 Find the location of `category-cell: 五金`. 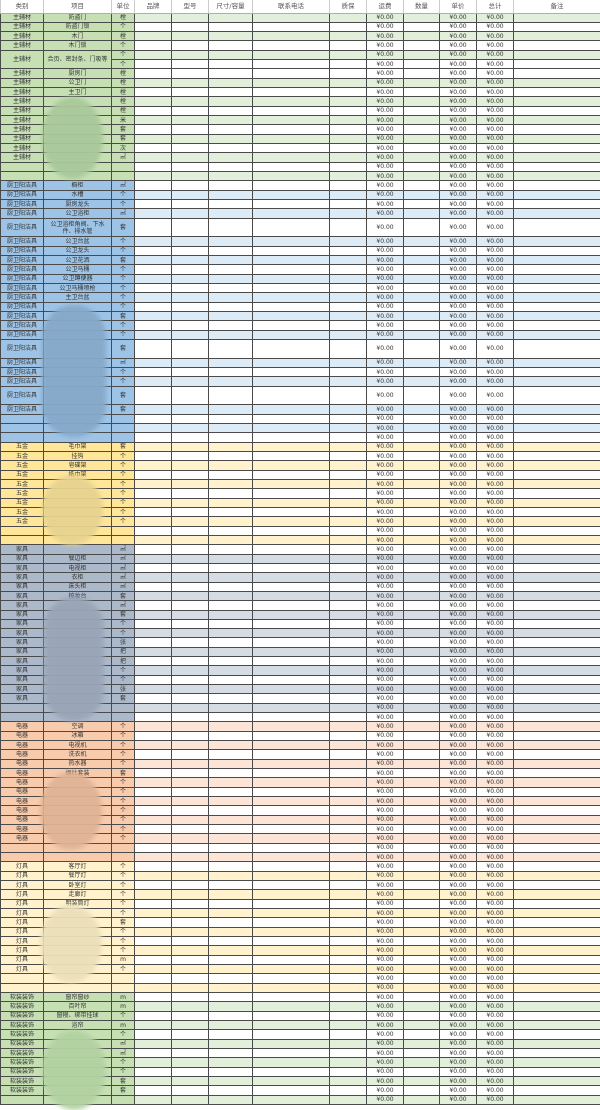

category-cell: 五金 is located at coordinates (22, 474).